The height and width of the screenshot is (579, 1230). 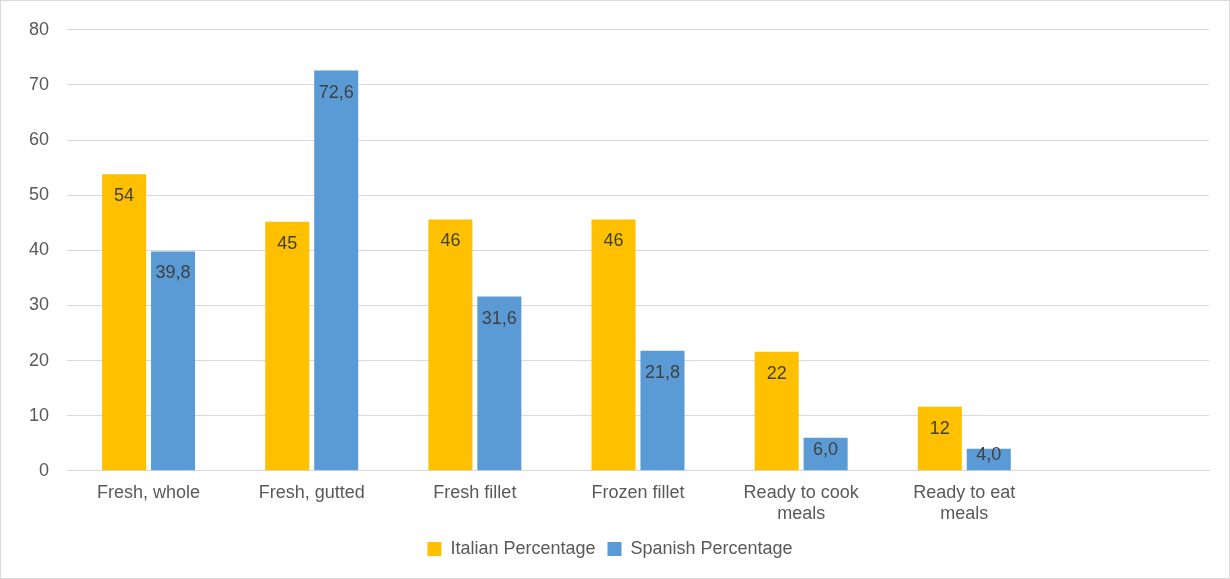 I want to click on data-label: 22, so click(x=776, y=372).